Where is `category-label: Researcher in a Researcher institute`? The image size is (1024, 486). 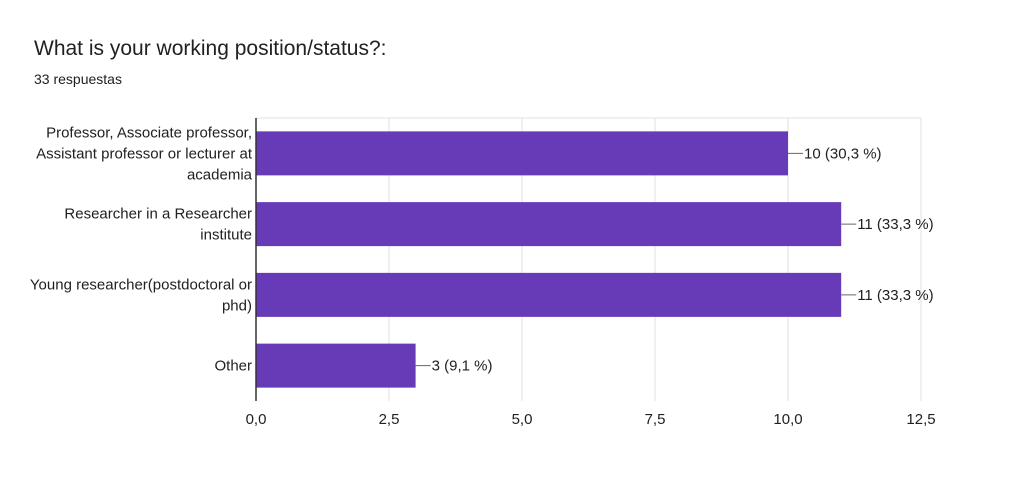
category-label: Researcher in a Researcher institute is located at coordinates (158, 225).